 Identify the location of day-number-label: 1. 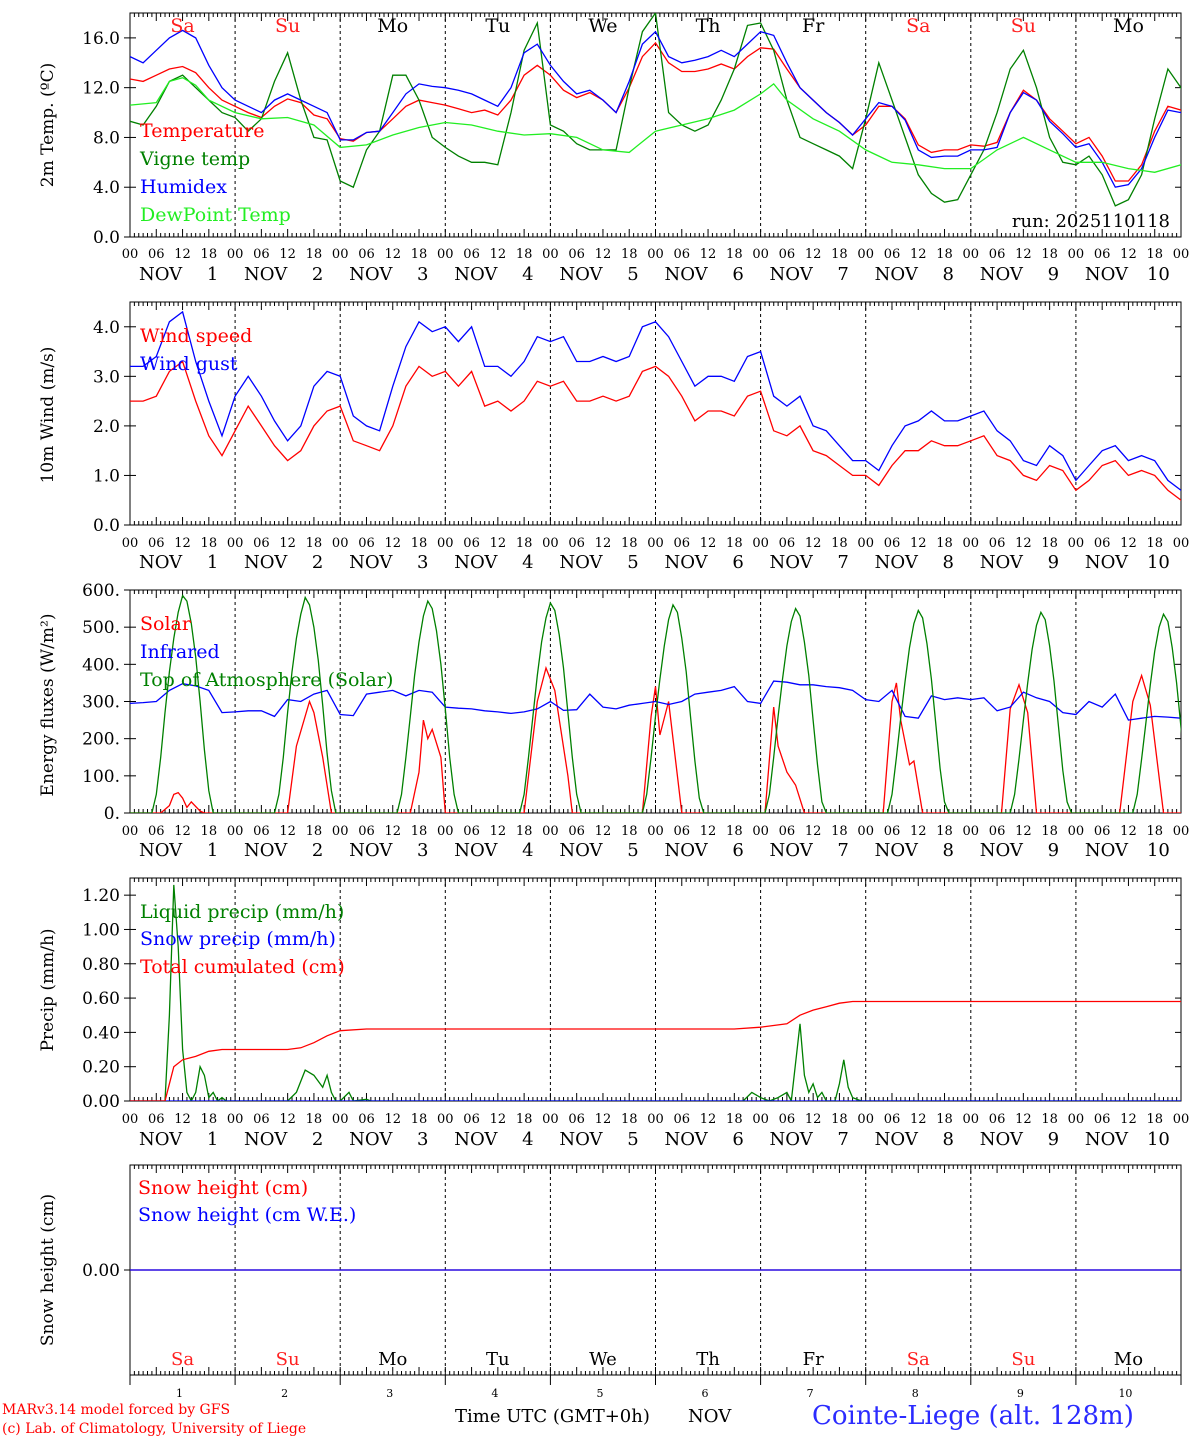
(212, 562).